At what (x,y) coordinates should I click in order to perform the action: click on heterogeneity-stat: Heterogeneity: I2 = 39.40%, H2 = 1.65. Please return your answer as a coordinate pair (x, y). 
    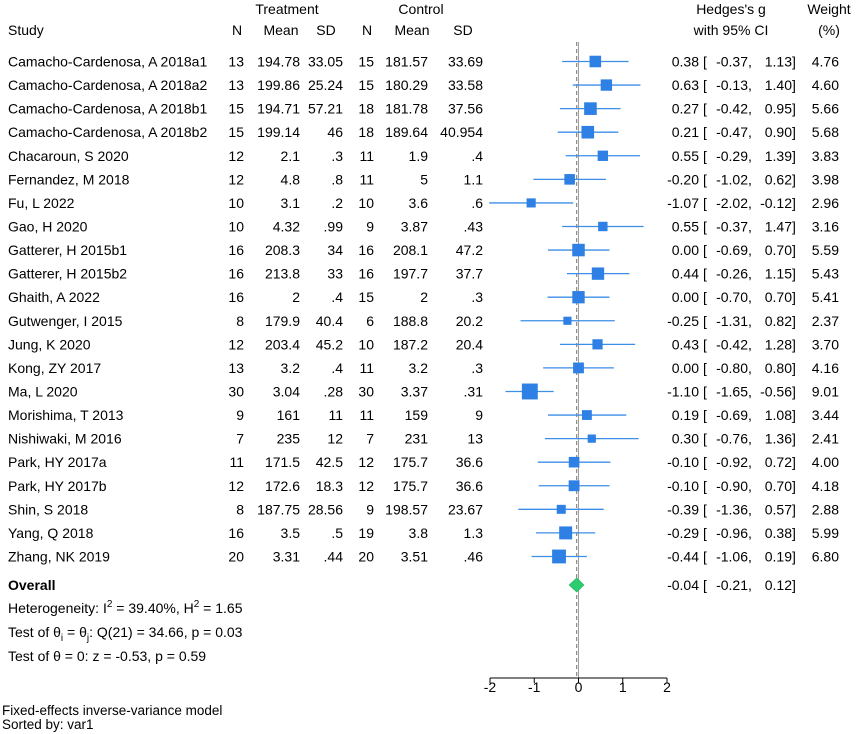
    Looking at the image, I should click on (125, 607).